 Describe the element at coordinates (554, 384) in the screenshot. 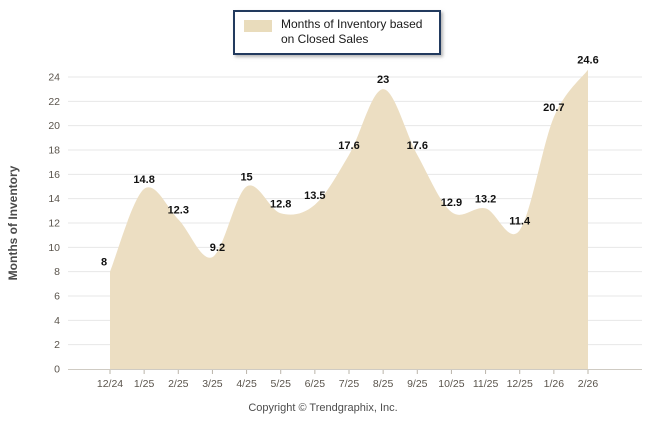

I see `svg-text: 1/26` at that location.